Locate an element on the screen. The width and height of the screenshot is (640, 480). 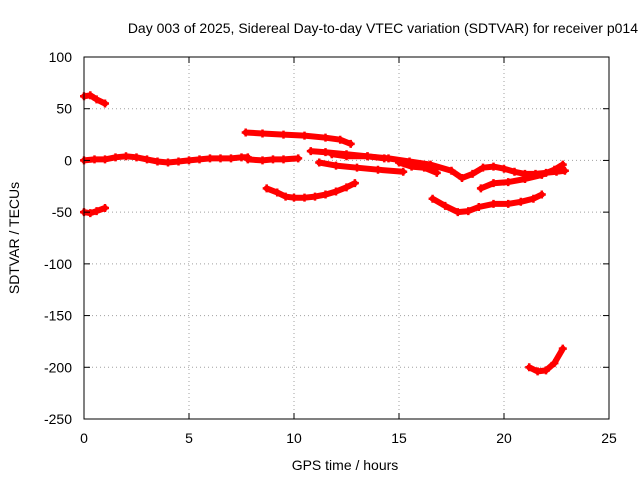
x-tick-label: 20 is located at coordinates (504, 438).